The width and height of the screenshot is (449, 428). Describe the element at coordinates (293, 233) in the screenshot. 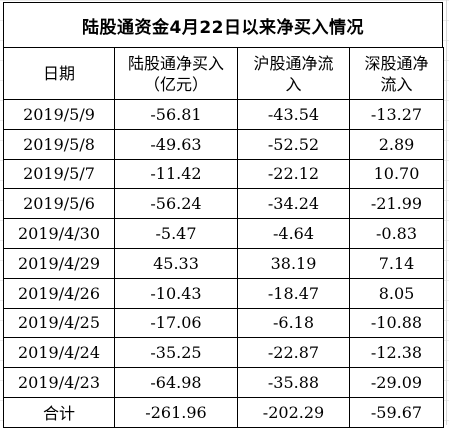

I see `cell-shanghai: -4.64` at that location.